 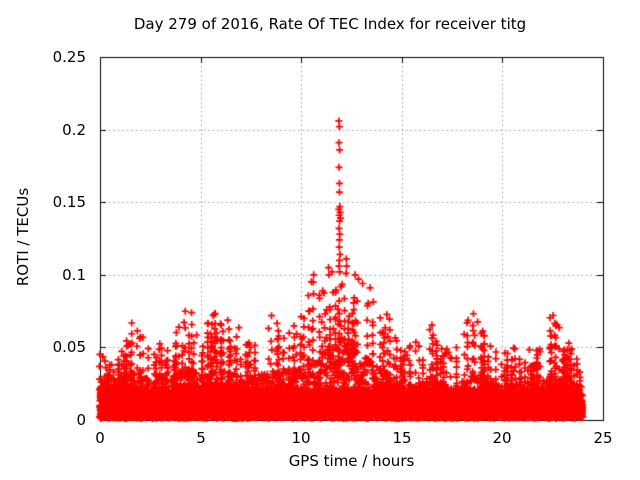 I want to click on y-tick-label-0-15: 0.15, so click(x=69, y=202).